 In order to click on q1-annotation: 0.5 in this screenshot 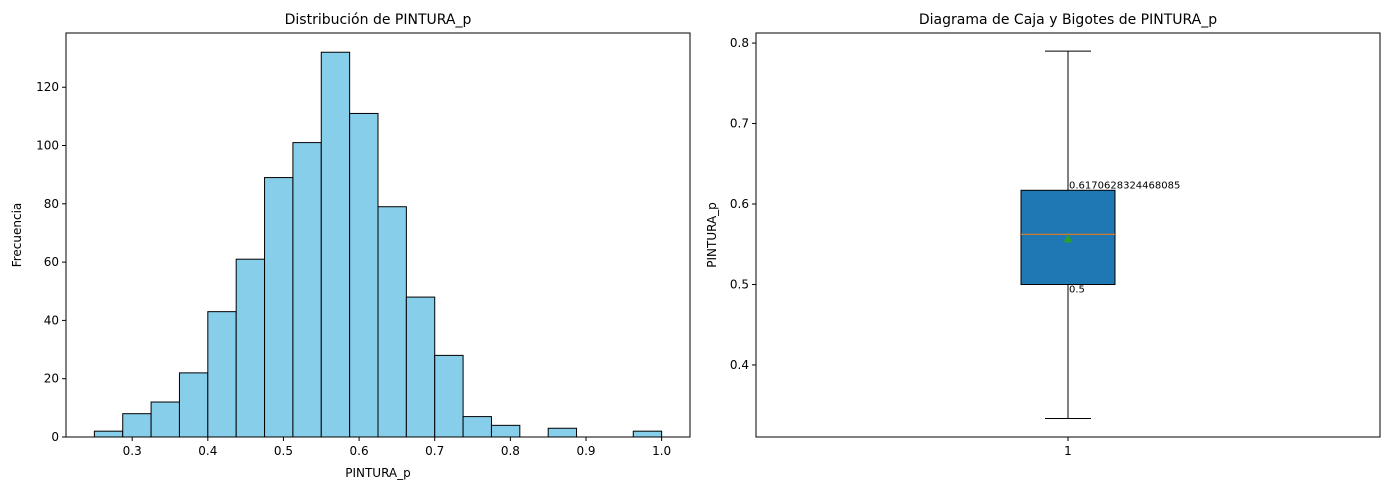, I will do `click(1077, 289)`.